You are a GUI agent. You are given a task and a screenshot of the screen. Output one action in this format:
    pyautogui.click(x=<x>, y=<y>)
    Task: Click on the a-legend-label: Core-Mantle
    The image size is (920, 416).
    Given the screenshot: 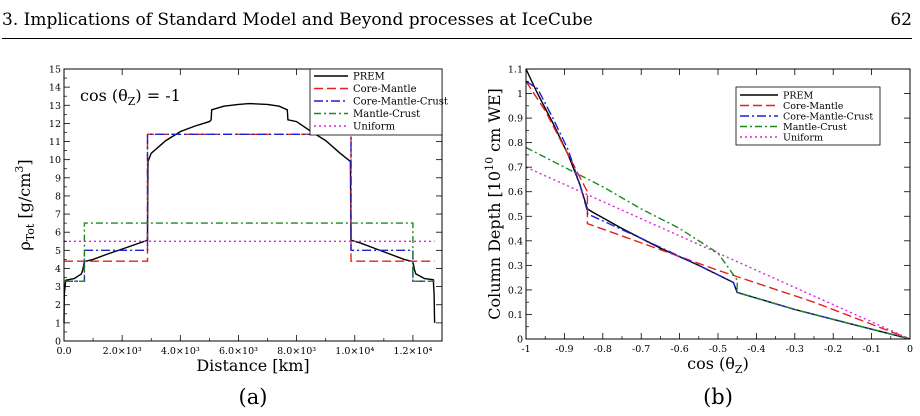 What is the action you would take?
    pyautogui.click(x=385, y=89)
    